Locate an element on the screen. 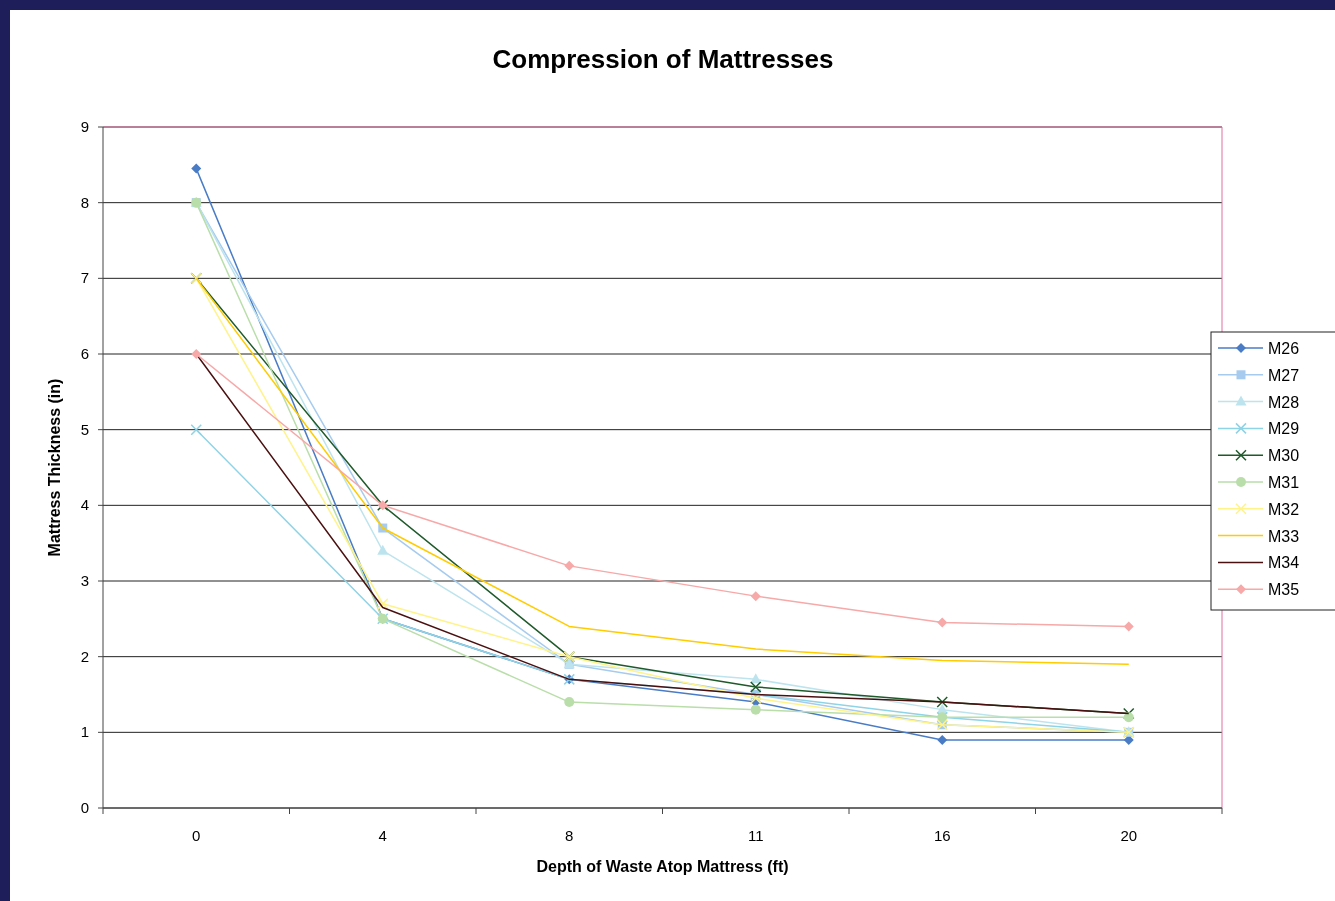 The image size is (1335, 901). x-tick-label: 8 is located at coordinates (569, 835).